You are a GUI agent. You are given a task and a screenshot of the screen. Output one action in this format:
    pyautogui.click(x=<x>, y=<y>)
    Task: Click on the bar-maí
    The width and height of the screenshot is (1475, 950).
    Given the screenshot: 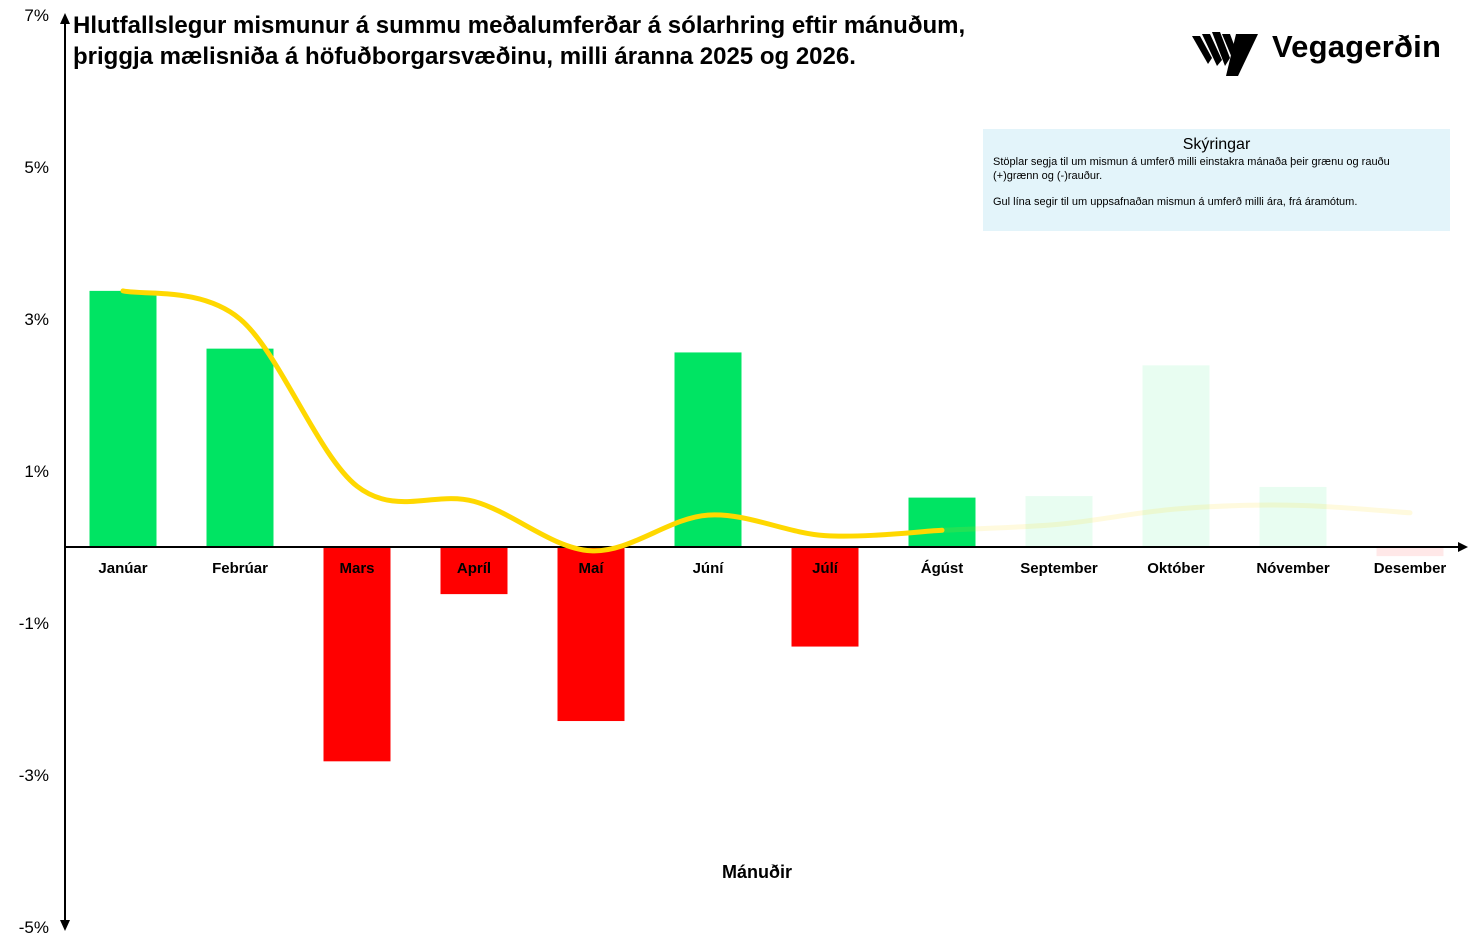 What is the action you would take?
    pyautogui.click(x=591, y=634)
    